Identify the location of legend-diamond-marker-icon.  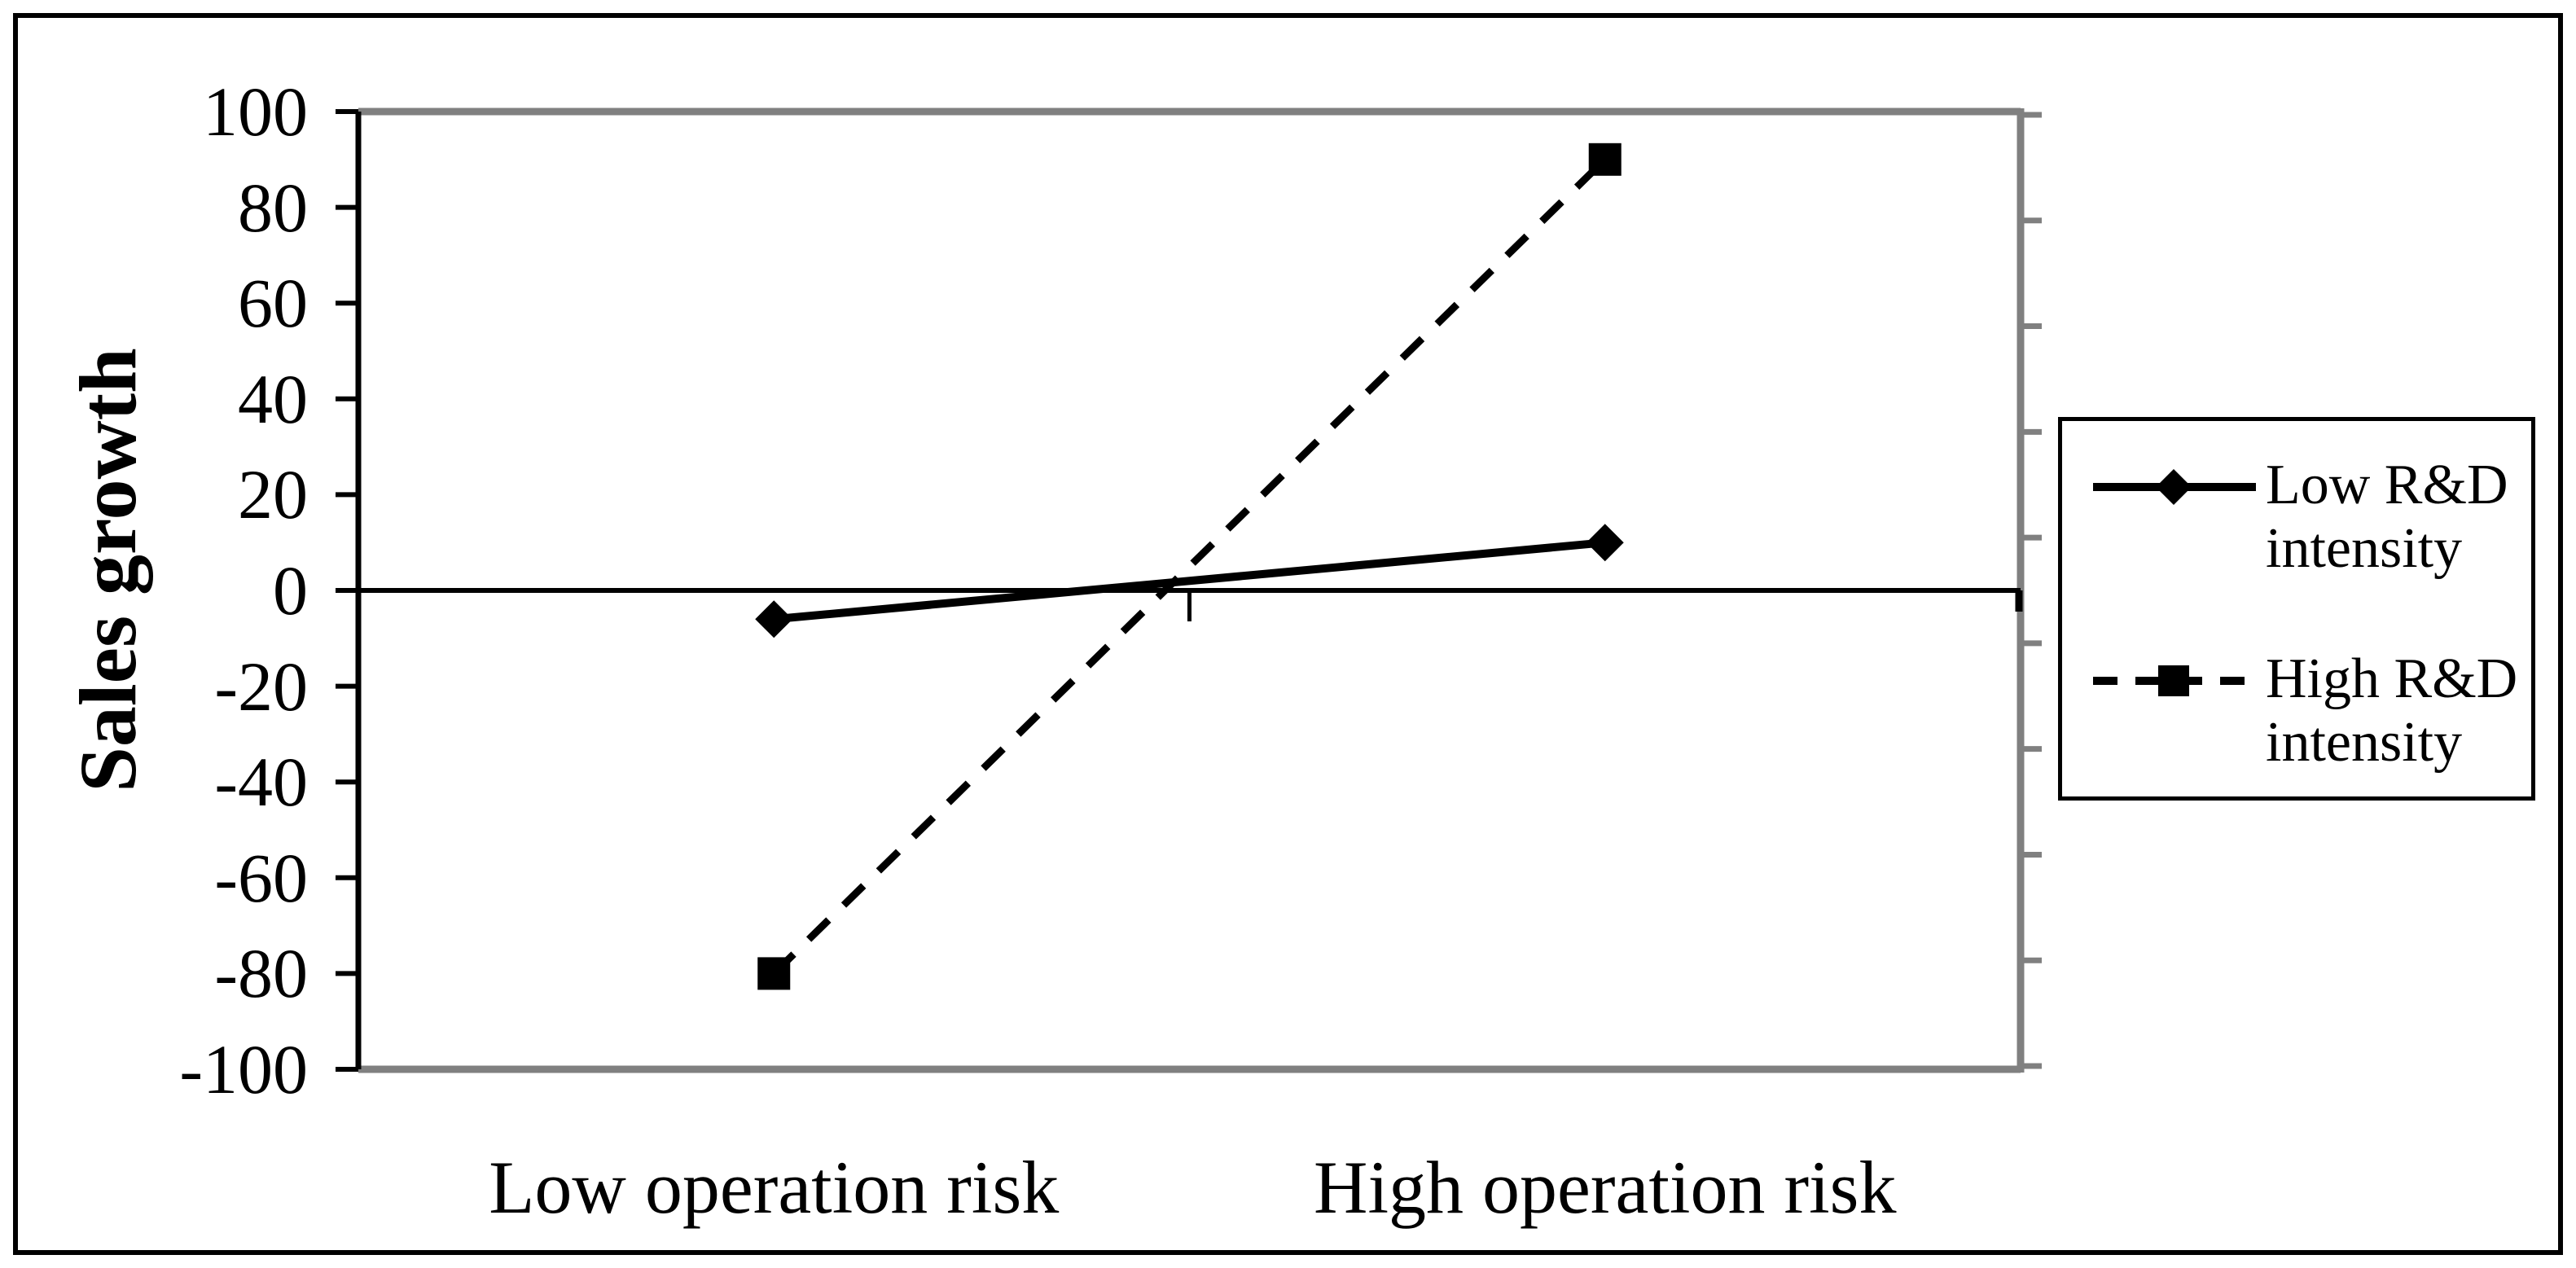
(2174, 487).